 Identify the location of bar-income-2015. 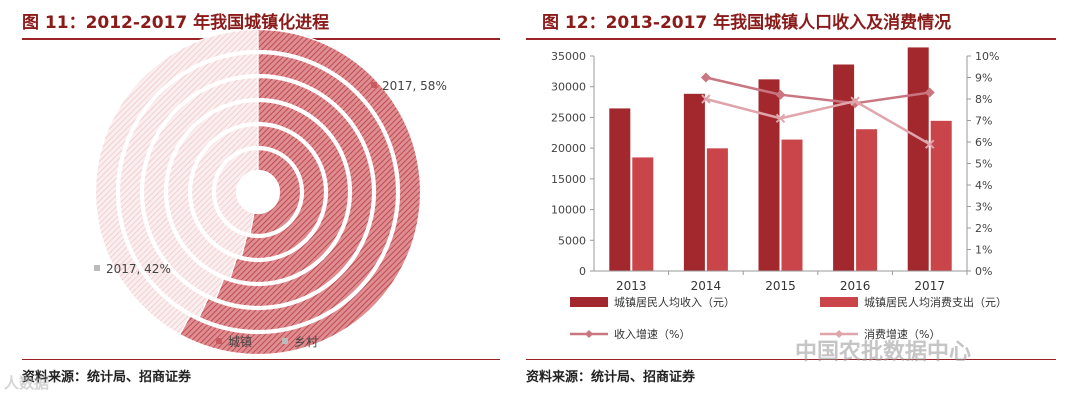
(769, 175).